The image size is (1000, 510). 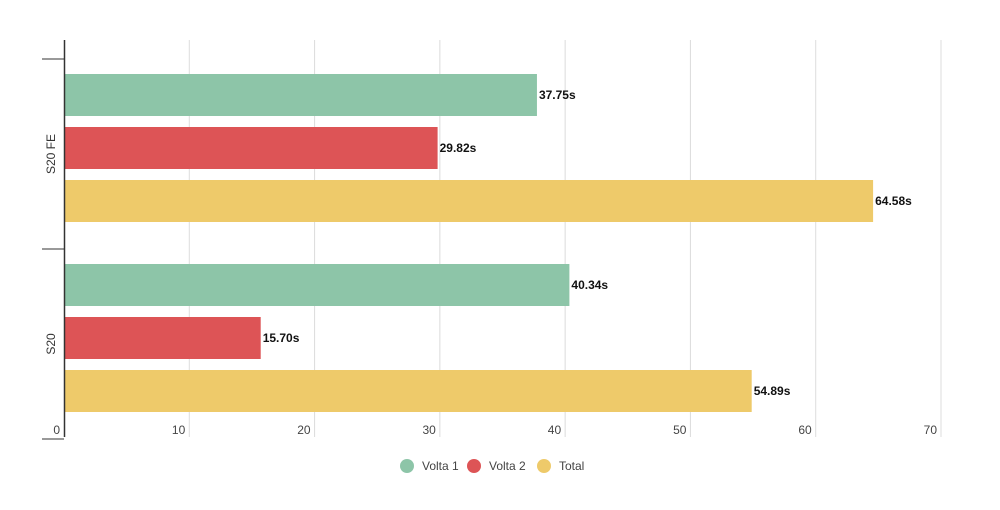 I want to click on x-tick-label: 0, so click(x=56, y=430).